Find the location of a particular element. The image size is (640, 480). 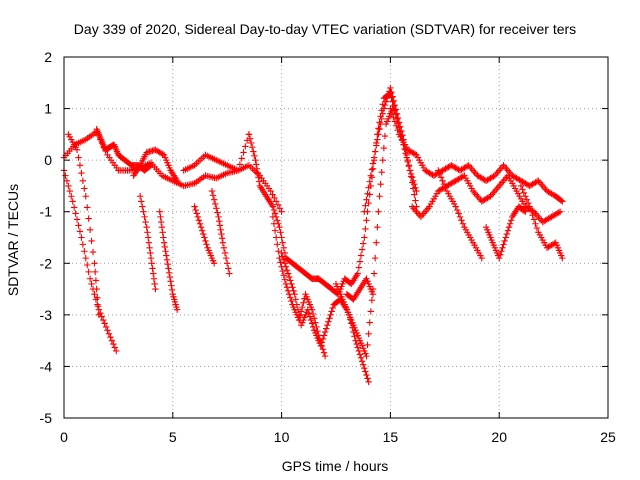

y-tick-label: -3 is located at coordinates (46, 315).